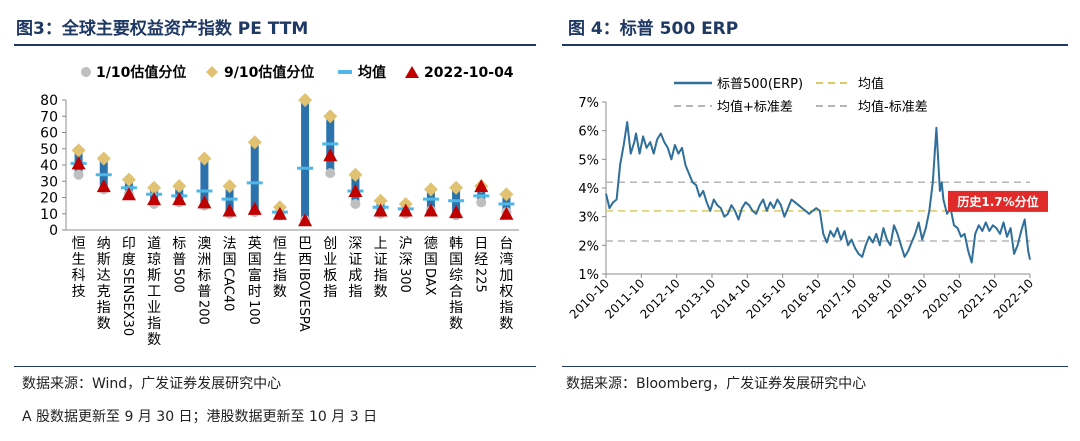 Image resolution: width=1080 pixels, height=441 pixels. What do you see at coordinates (49, 166) in the screenshot?
I see `pe-y-tick-label: 40` at bounding box center [49, 166].